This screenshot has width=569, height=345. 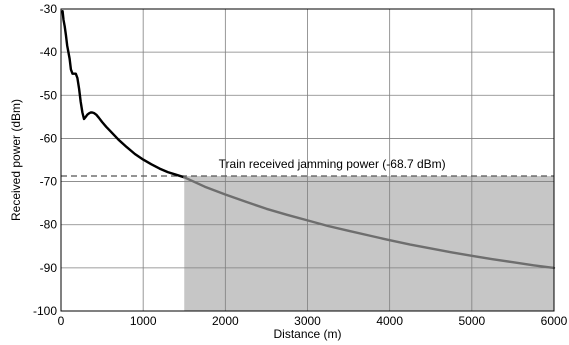 I want to click on x-tick-label: 4000, so click(x=389, y=321).